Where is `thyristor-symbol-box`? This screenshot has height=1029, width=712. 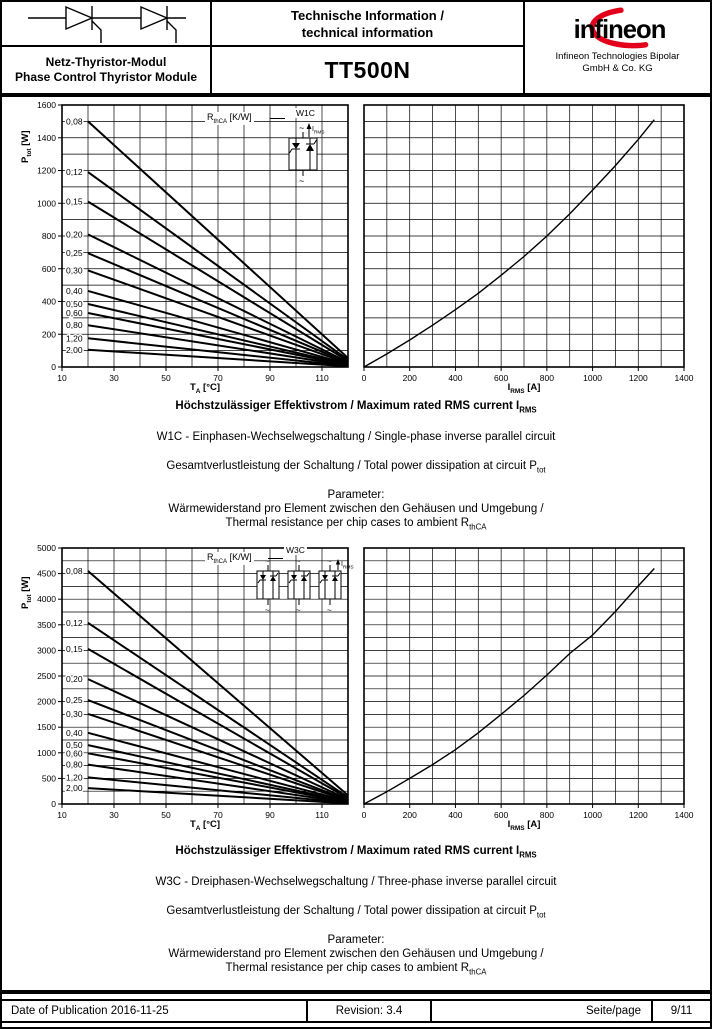
thyristor-symbol-box is located at coordinates (106, 24).